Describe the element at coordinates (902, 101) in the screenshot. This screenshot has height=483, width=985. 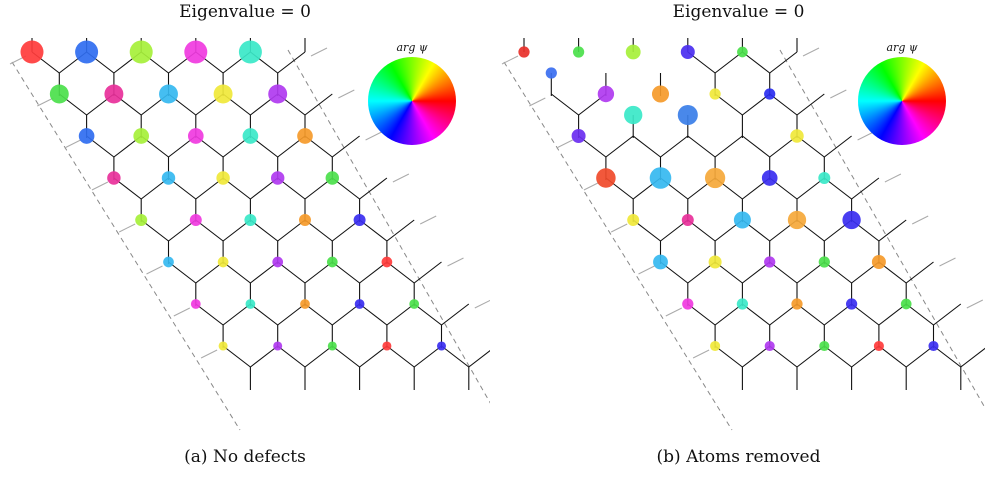
I see `phase-color-wheel` at that location.